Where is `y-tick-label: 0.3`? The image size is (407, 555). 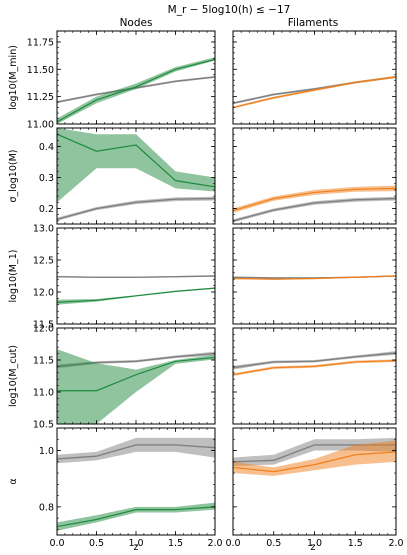 y-tick-label: 0.3 is located at coordinates (46, 178).